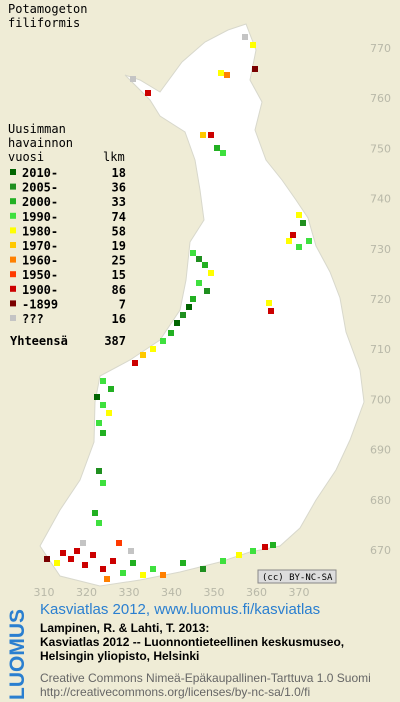 This screenshot has height=702, width=400. What do you see at coordinates (380, 98) in the screenshot?
I see `y-grid-label: 760` at bounding box center [380, 98].